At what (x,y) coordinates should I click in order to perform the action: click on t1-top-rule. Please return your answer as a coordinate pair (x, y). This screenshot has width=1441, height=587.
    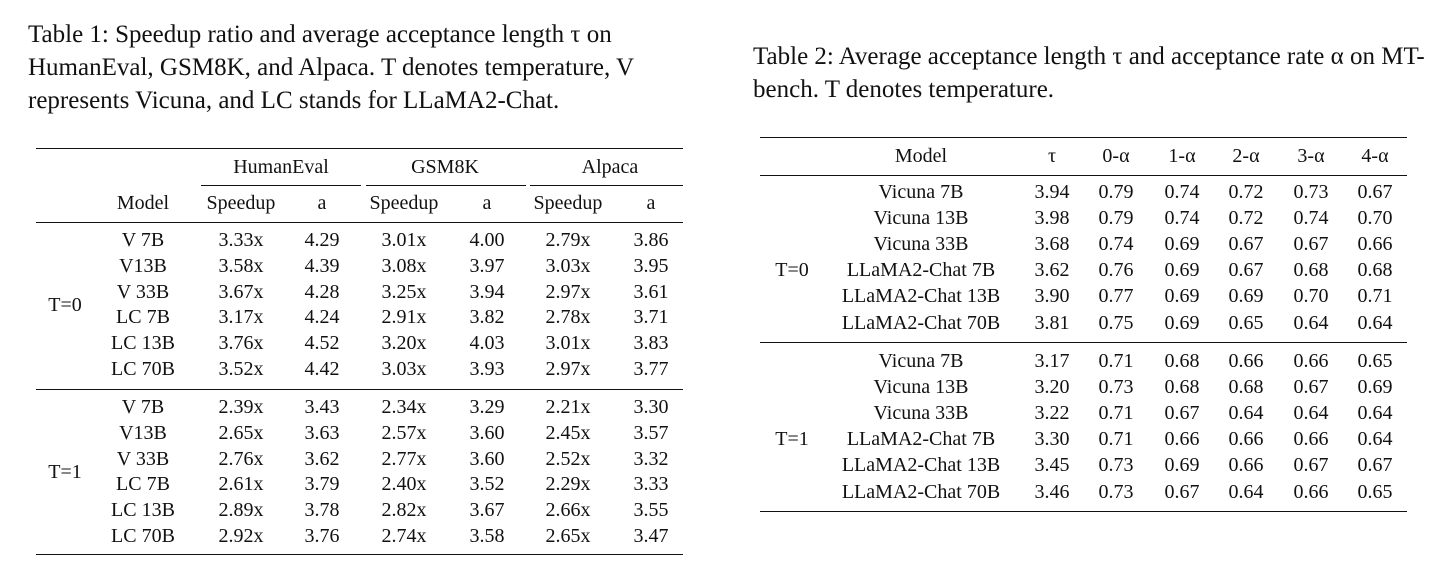
    Looking at the image, I should click on (359, 148).